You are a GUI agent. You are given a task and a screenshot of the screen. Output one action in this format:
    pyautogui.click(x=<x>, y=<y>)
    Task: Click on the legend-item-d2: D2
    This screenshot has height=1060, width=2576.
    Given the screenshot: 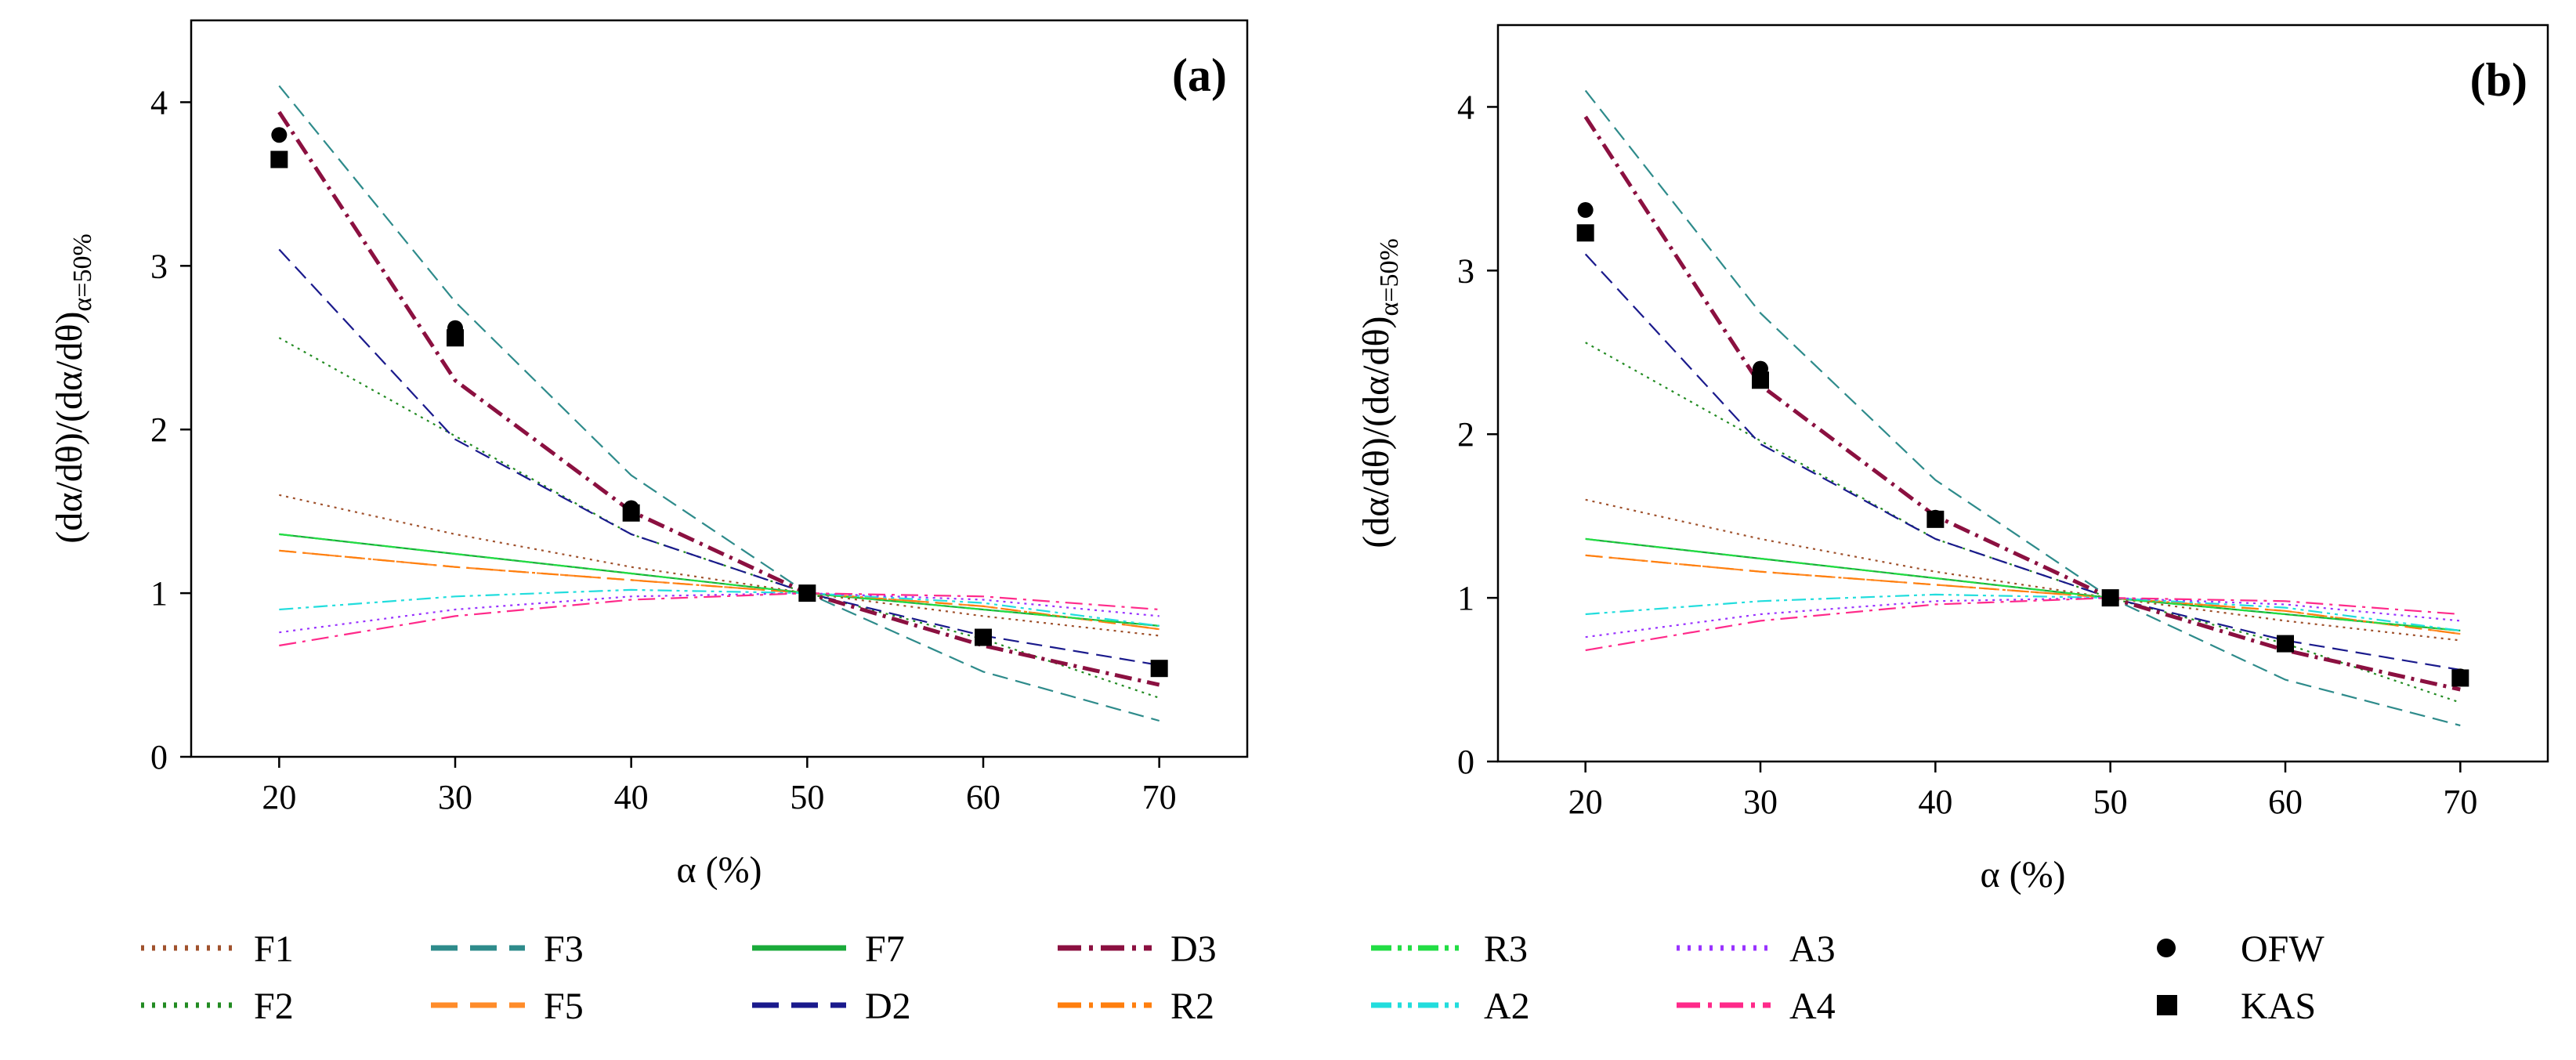 What is the action you would take?
    pyautogui.click(x=831, y=1006)
    